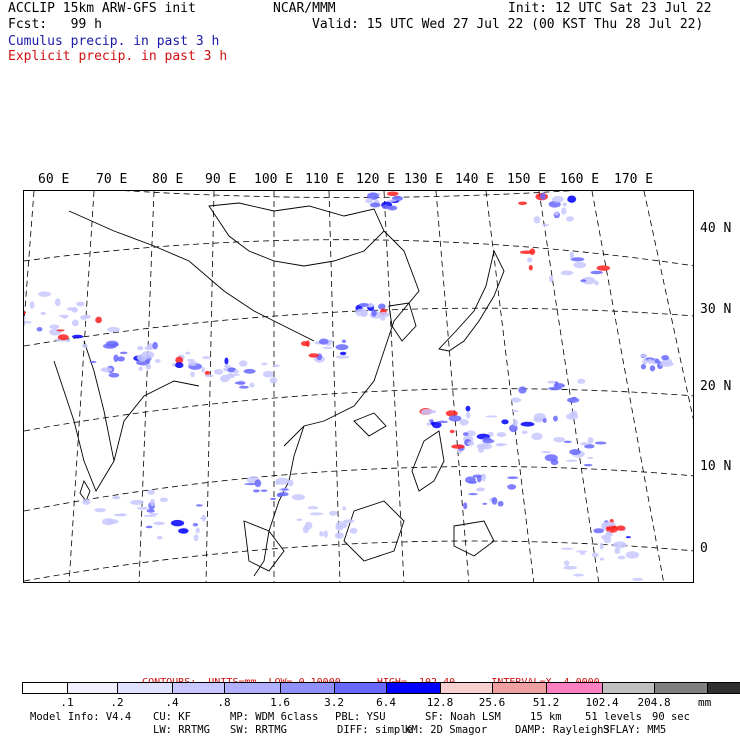 This screenshot has width=740, height=740. What do you see at coordinates (705, 702) in the screenshot?
I see `colorbar-units: mm` at bounding box center [705, 702].